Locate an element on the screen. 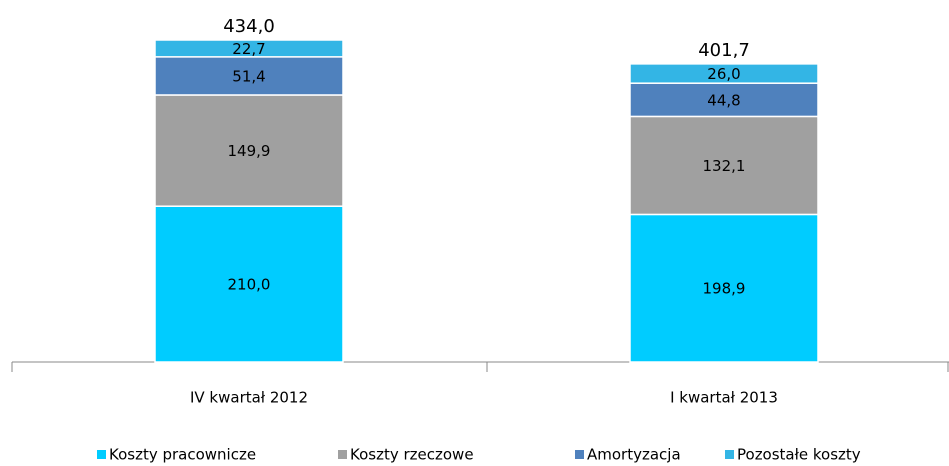 This screenshot has width=949, height=466. legend-label: Amortyzacja is located at coordinates (634, 455).